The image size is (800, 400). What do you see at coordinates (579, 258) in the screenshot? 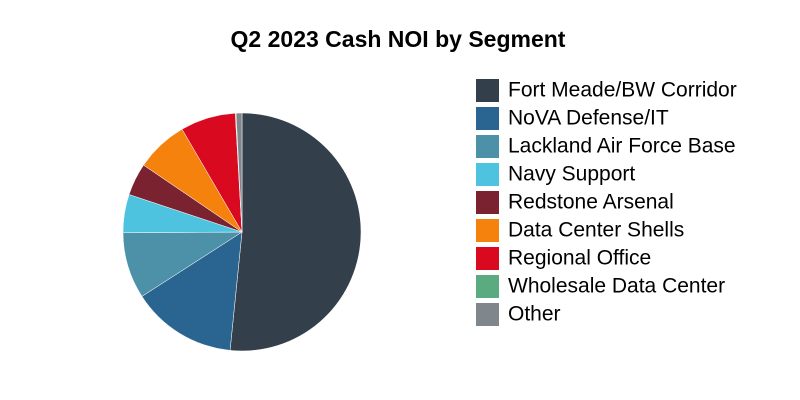
I see `legend-label: Regional Office` at bounding box center [579, 258].